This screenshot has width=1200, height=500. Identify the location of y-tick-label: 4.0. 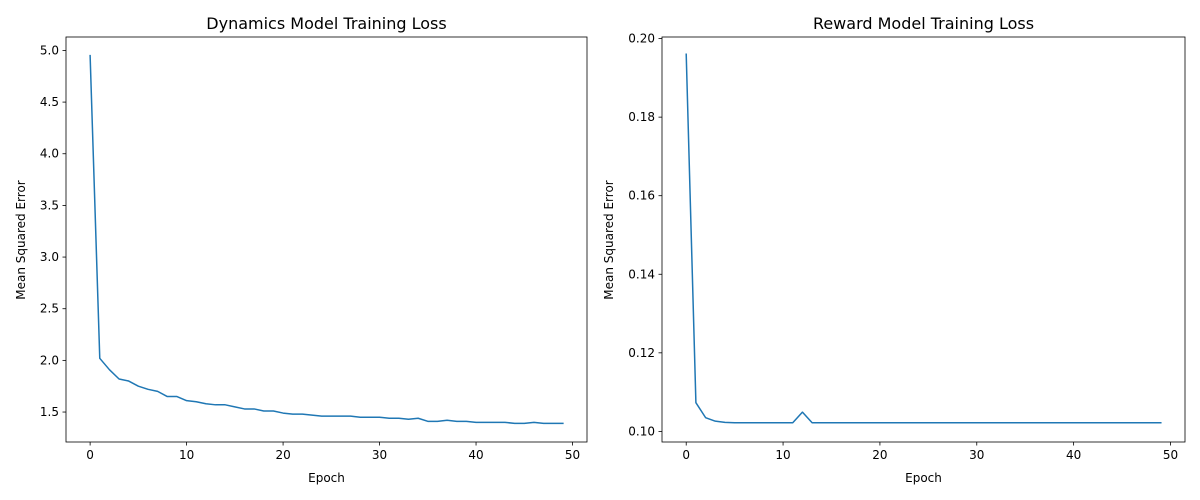
(49, 154).